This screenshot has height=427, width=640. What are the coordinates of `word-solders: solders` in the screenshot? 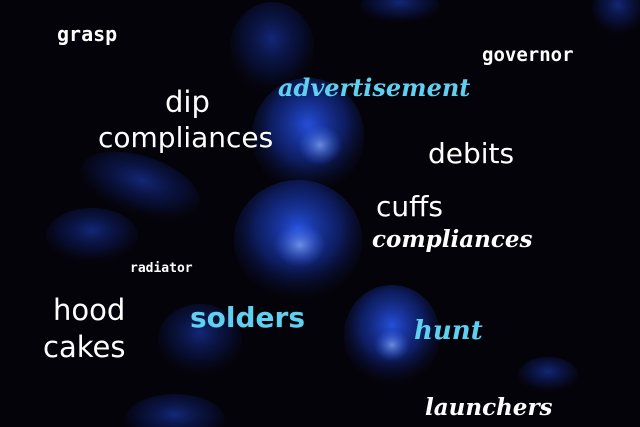 It's located at (248, 317).